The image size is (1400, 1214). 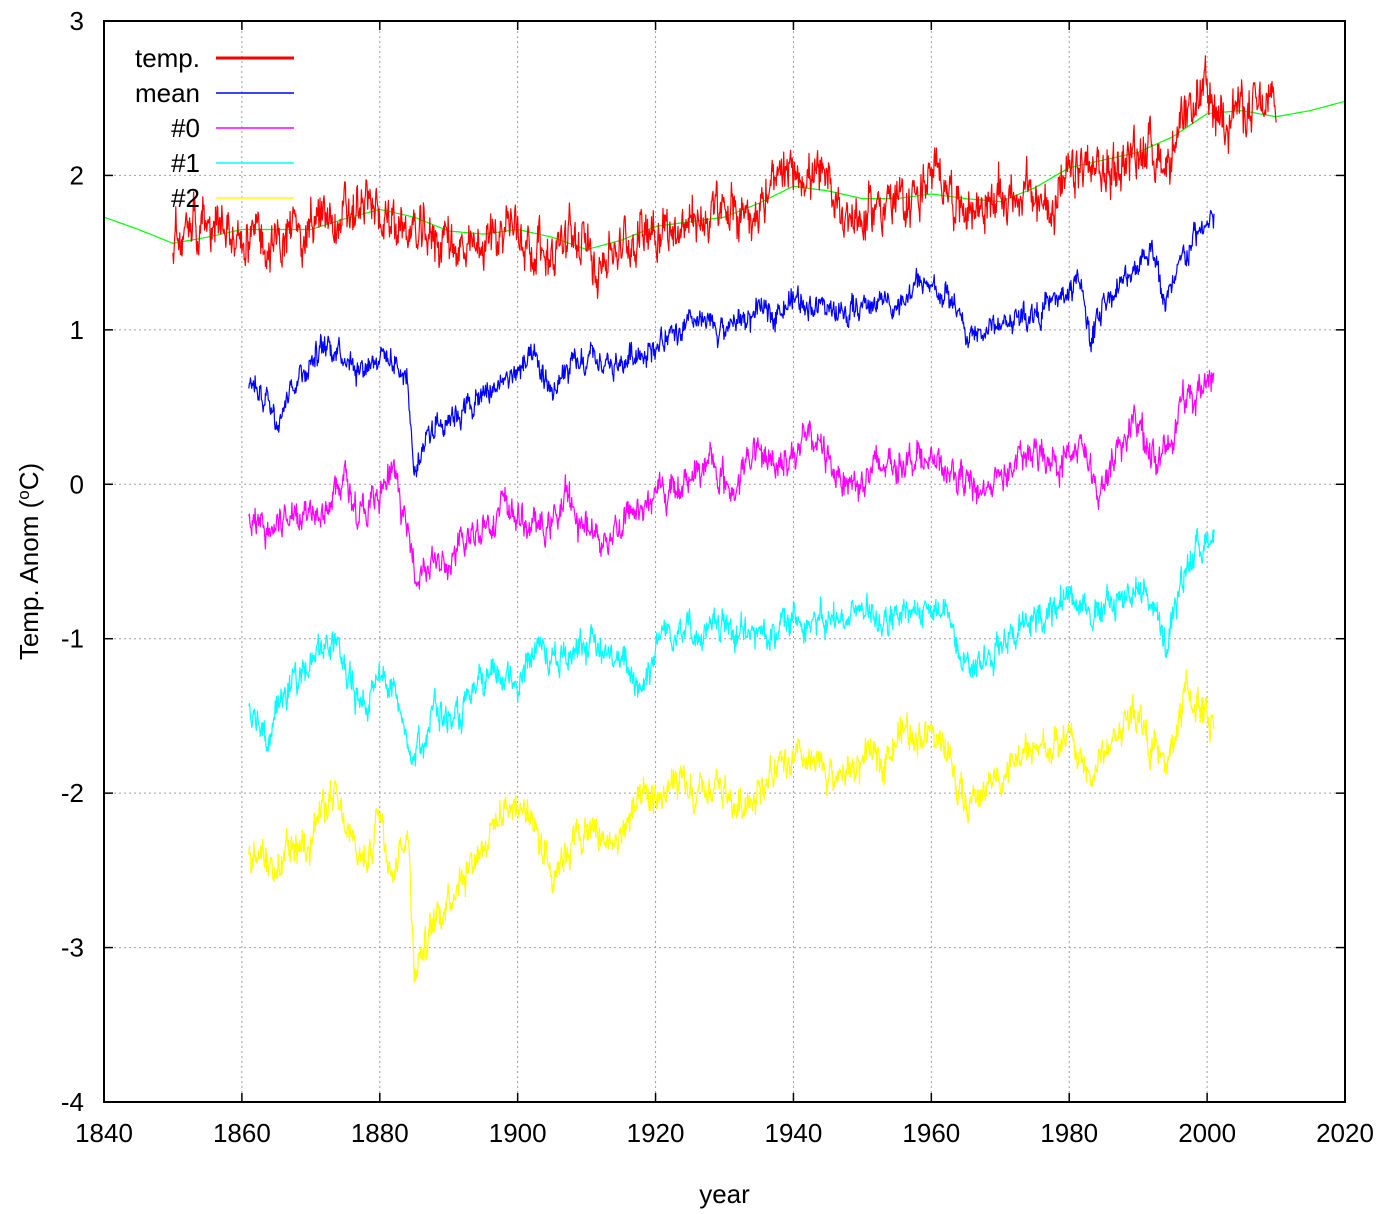 I want to click on x-axis-title: year, so click(x=724, y=1194).